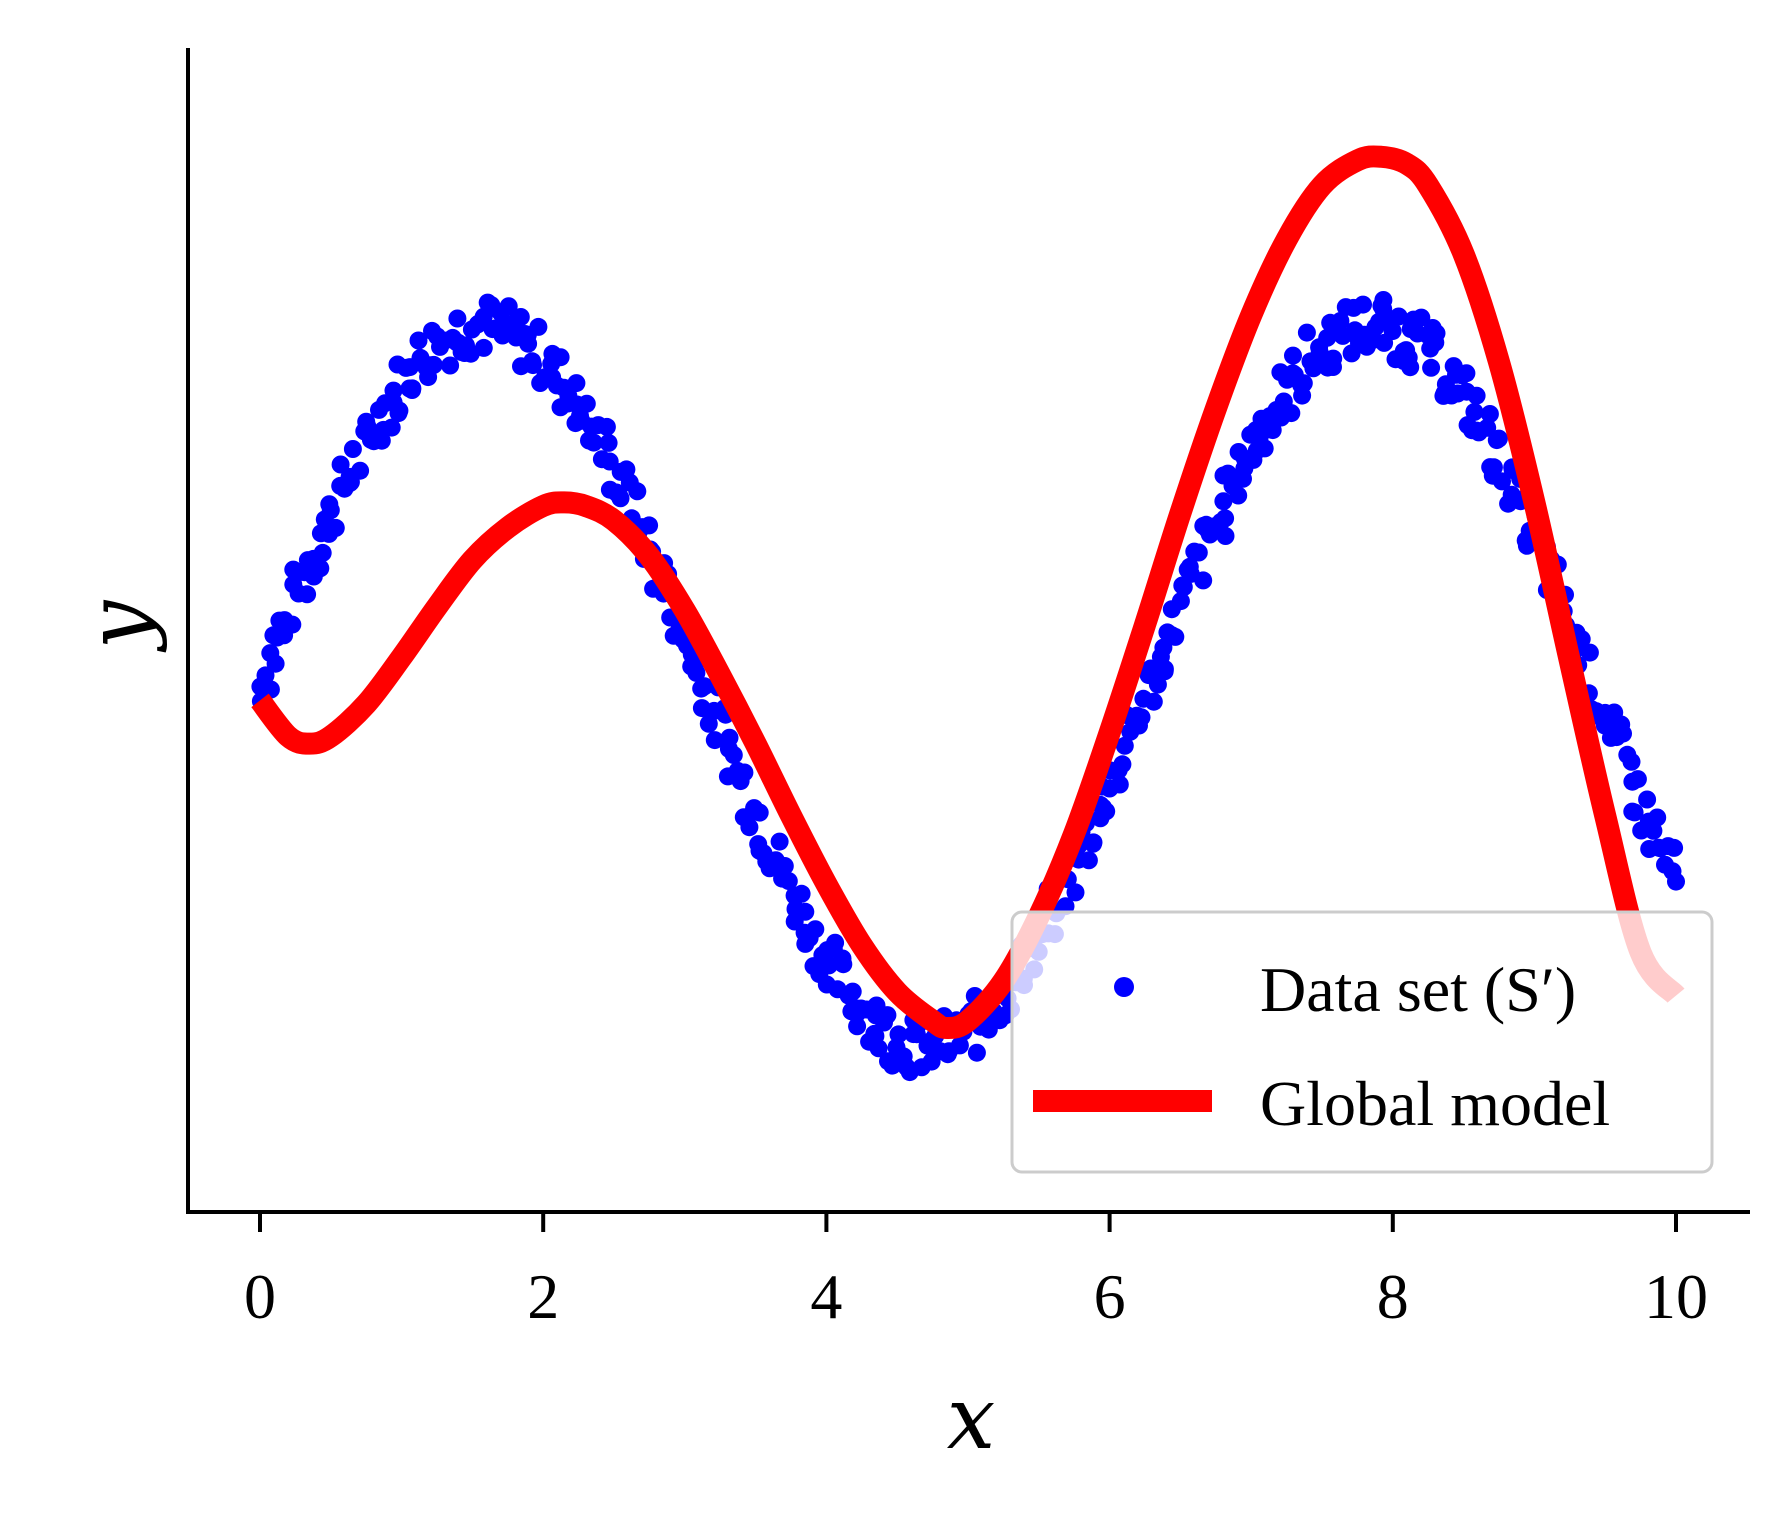 This screenshot has width=1786, height=1515. What do you see at coordinates (260, 1296) in the screenshot?
I see `x-tick-label: 0` at bounding box center [260, 1296].